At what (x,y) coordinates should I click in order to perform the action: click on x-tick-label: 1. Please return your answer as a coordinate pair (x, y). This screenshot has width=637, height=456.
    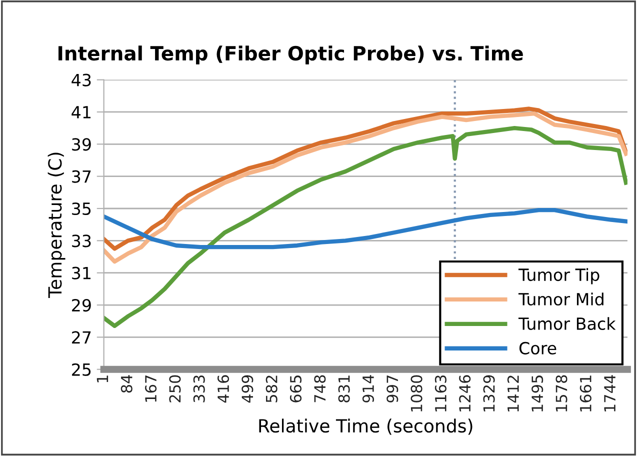
    Looking at the image, I should click on (102, 379).